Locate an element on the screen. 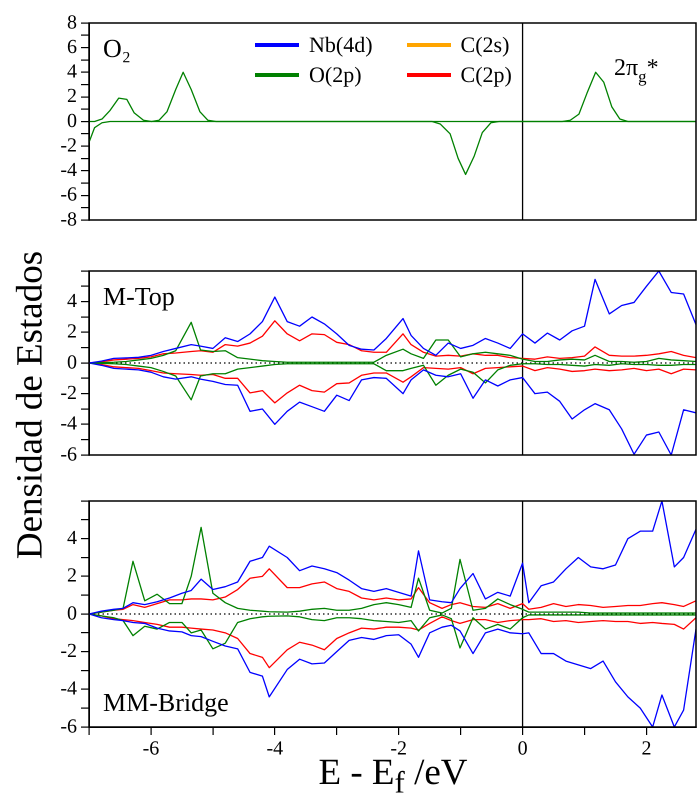 This screenshot has width=697, height=809. y-tick-label: -8 is located at coordinates (68, 219).